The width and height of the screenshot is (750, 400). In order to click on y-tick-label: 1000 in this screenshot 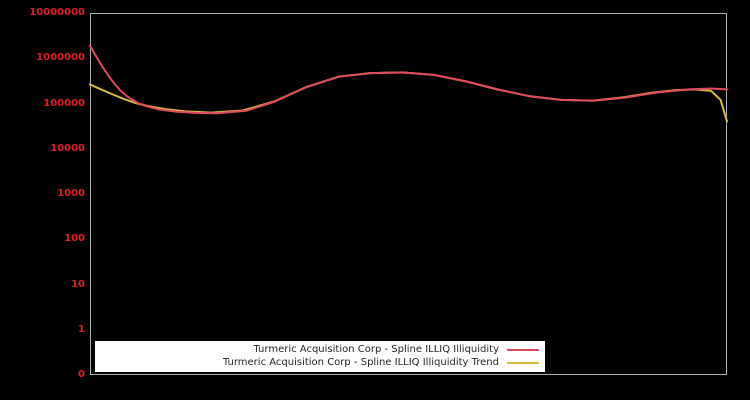, I will do `click(71, 193)`.